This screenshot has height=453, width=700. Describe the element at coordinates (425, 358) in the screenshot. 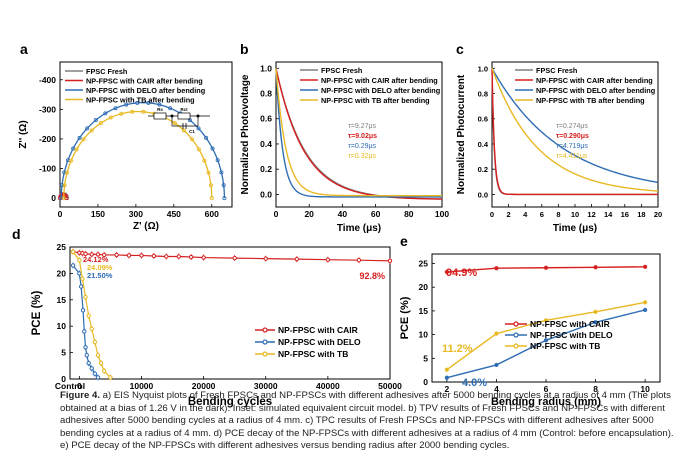

I see `y-tick-label: 5` at that location.